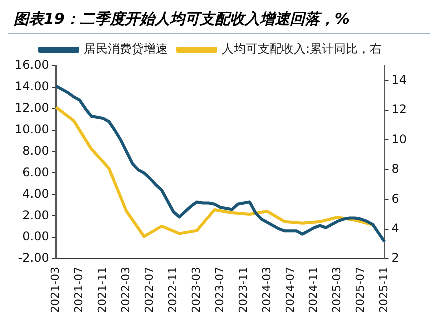 The image size is (438, 330). I want to click on x-tick-label: 2024-11, so click(313, 290).